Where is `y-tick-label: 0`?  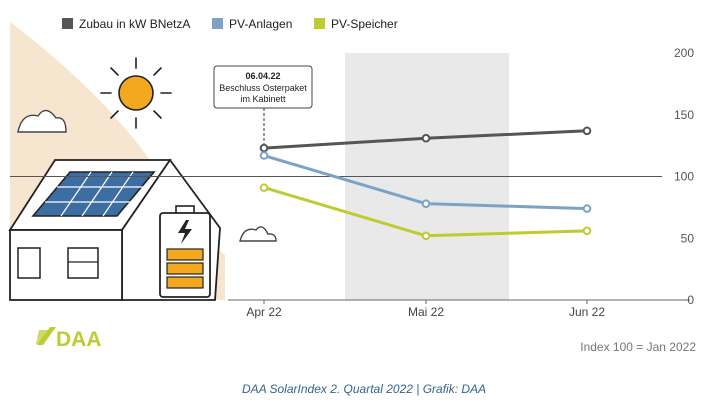
y-tick-label: 0 is located at coordinates (690, 300).